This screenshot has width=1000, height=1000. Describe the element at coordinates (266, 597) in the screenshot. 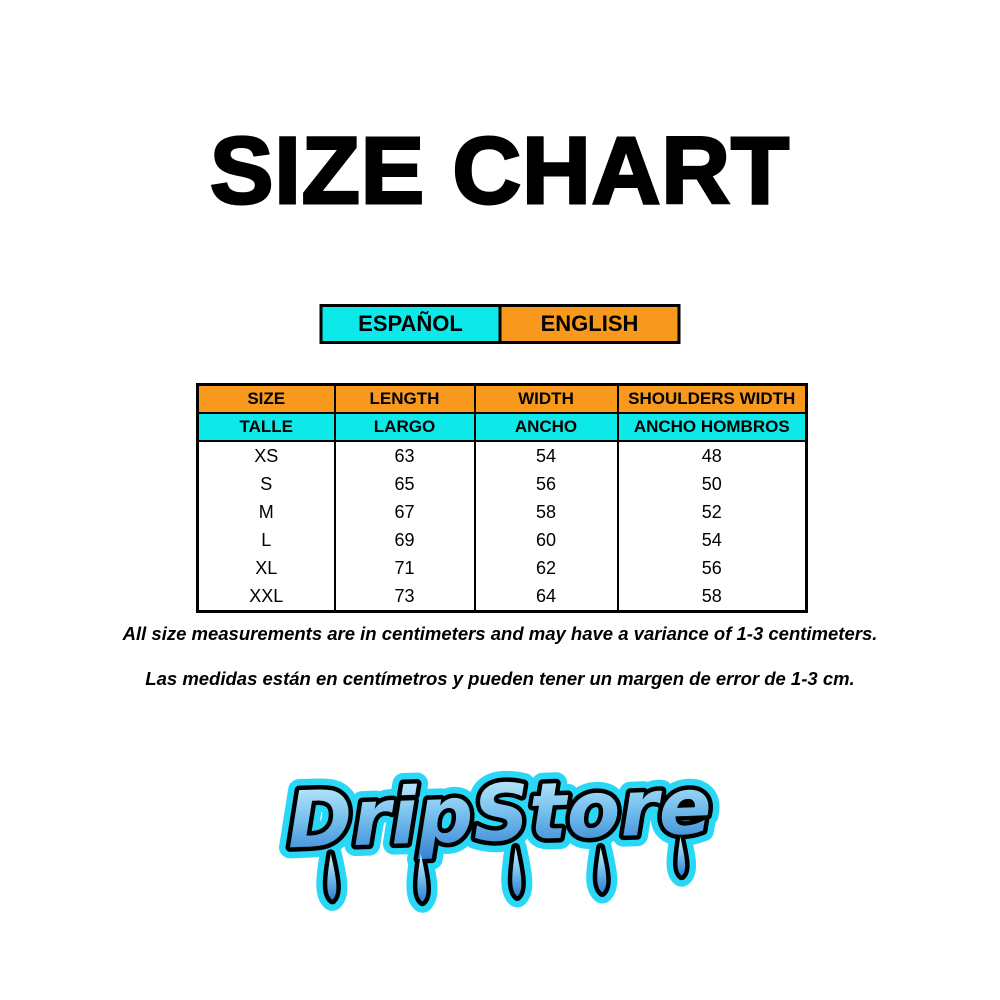

I see `cell-size: XXL` at that location.